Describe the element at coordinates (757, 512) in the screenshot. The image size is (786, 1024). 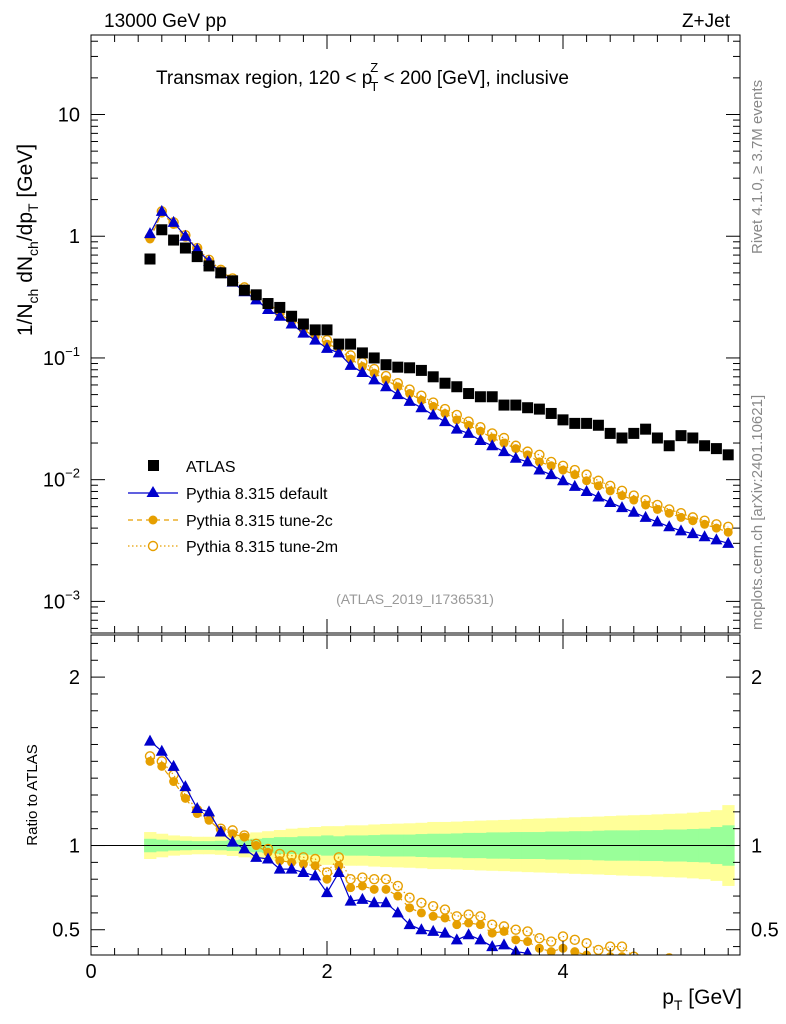
I see `side-label-bottom: mcplots.cern.ch [arXiv:2401.10621]` at that location.